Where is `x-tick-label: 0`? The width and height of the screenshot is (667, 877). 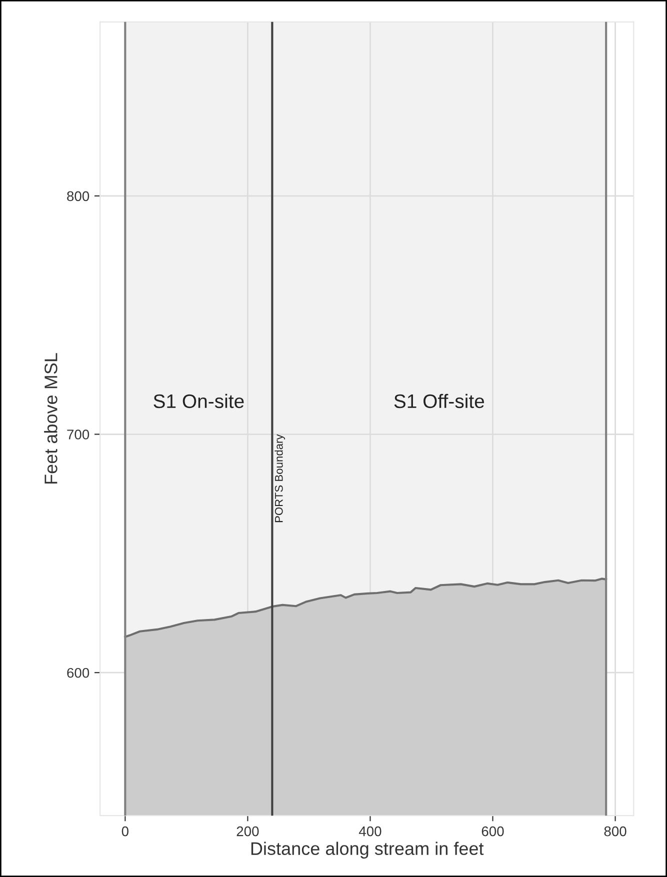
x-tick-label: 0 is located at coordinates (125, 831).